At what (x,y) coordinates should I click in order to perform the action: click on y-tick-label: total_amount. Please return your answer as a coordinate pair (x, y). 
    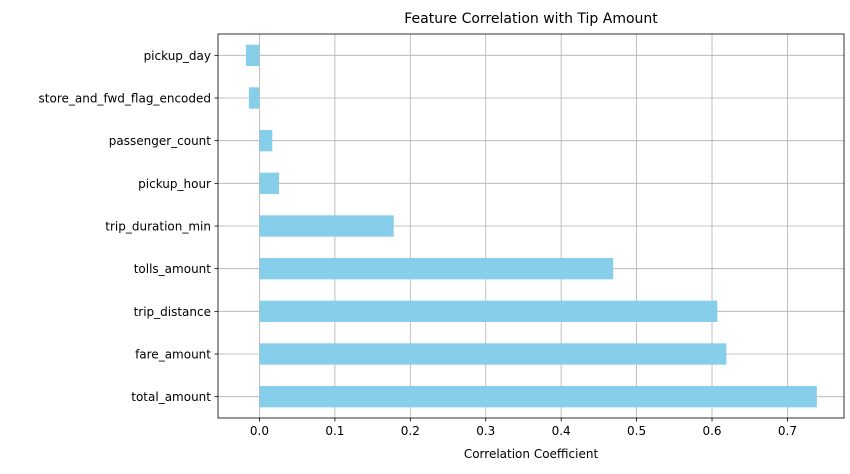
    Looking at the image, I should click on (171, 397).